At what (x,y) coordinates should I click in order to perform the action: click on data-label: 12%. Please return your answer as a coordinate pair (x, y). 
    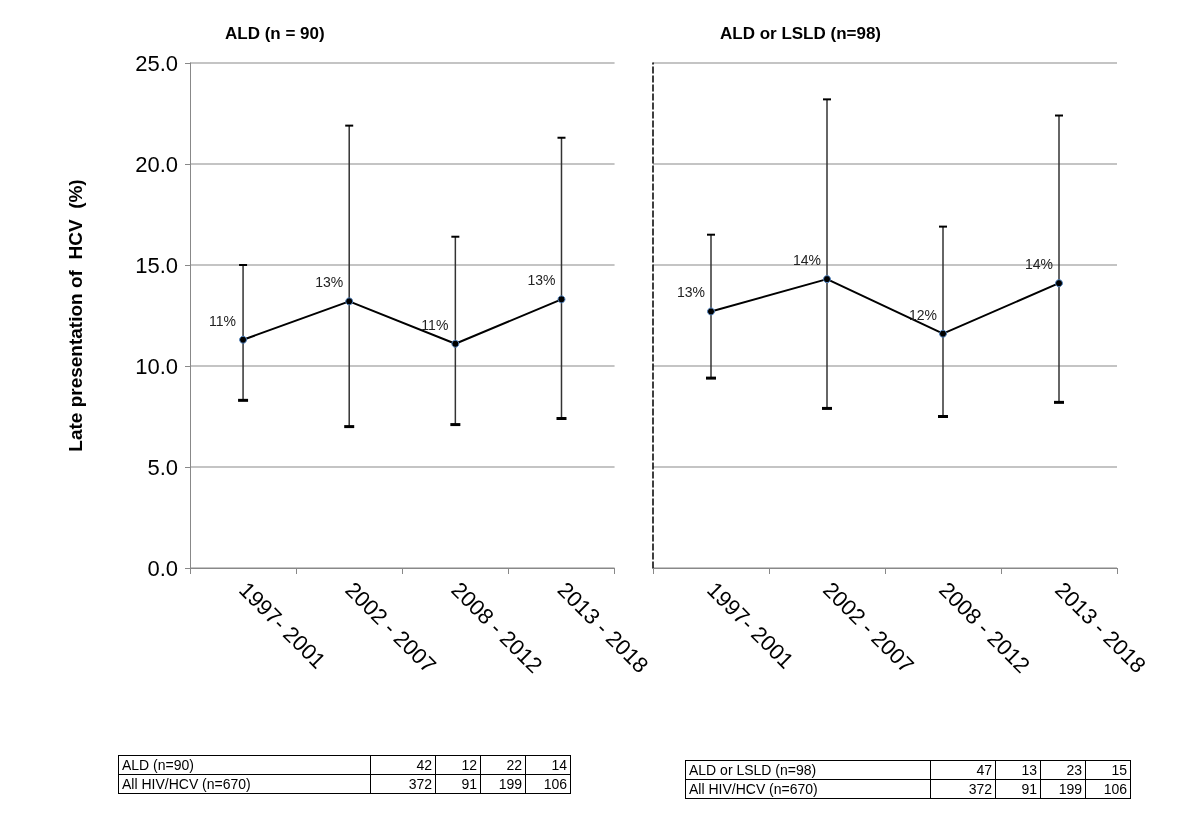
    Looking at the image, I should click on (923, 314).